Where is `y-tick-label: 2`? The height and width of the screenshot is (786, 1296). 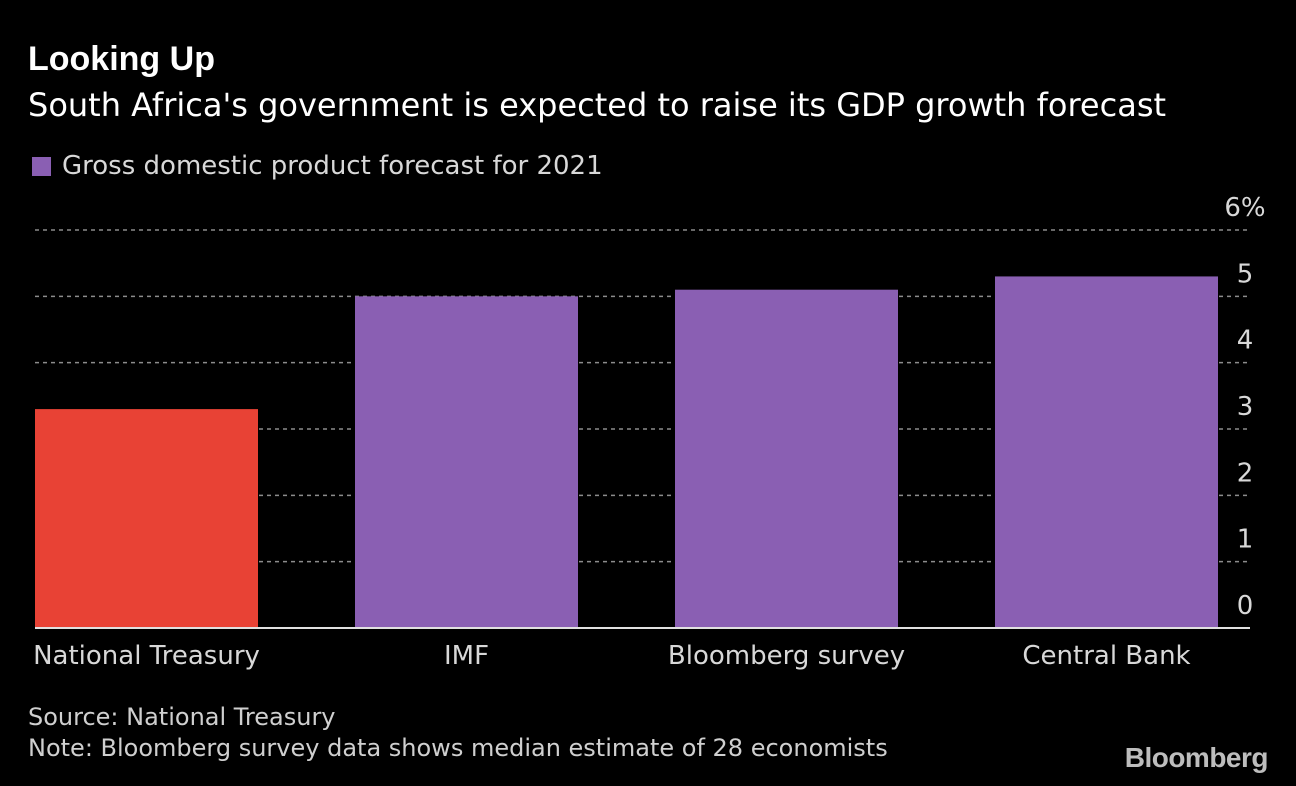 y-tick-label: 2 is located at coordinates (1245, 473).